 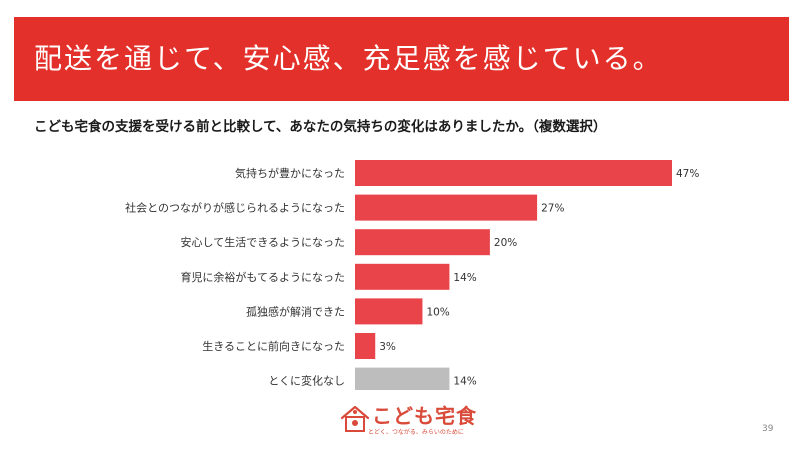 I want to click on kodomo-takushoku-logo: こども宅食 とどく、つながる、みらいのために, so click(x=408, y=420).